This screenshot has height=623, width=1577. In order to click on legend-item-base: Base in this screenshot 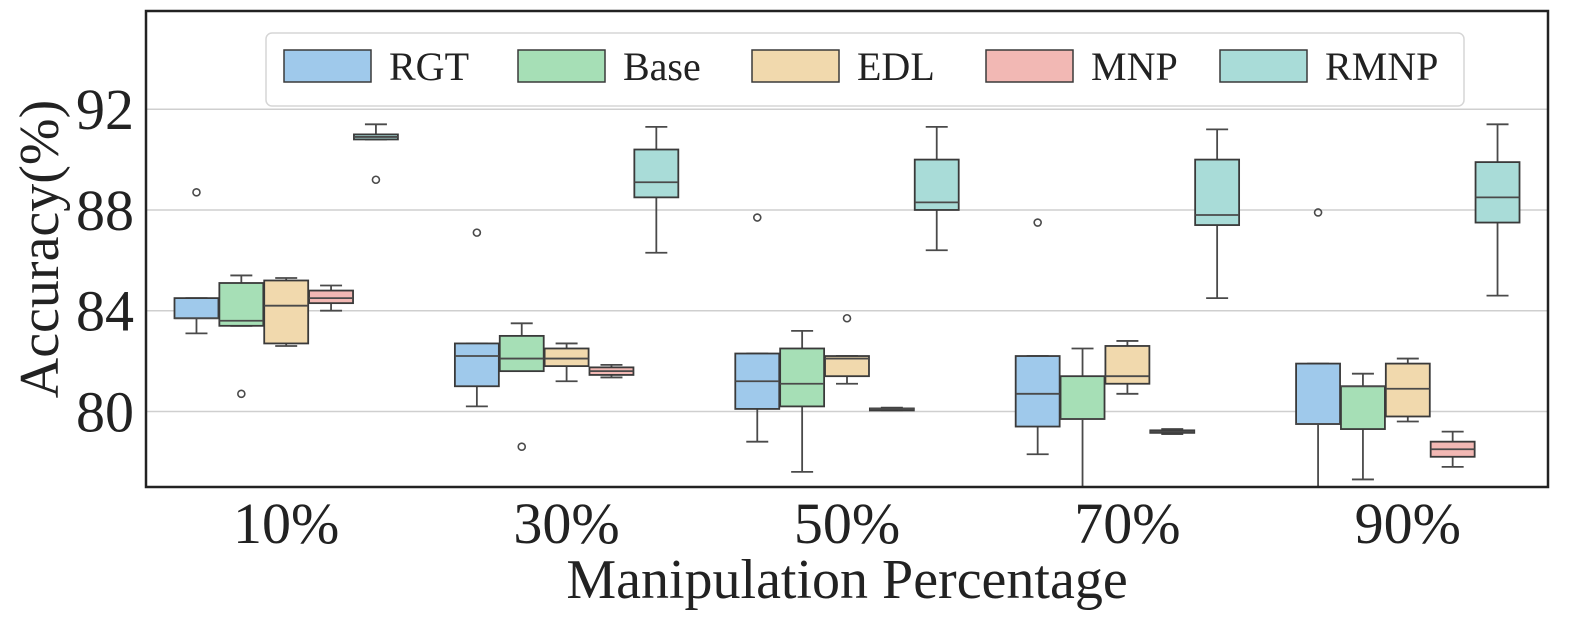, I will do `click(609, 66)`.